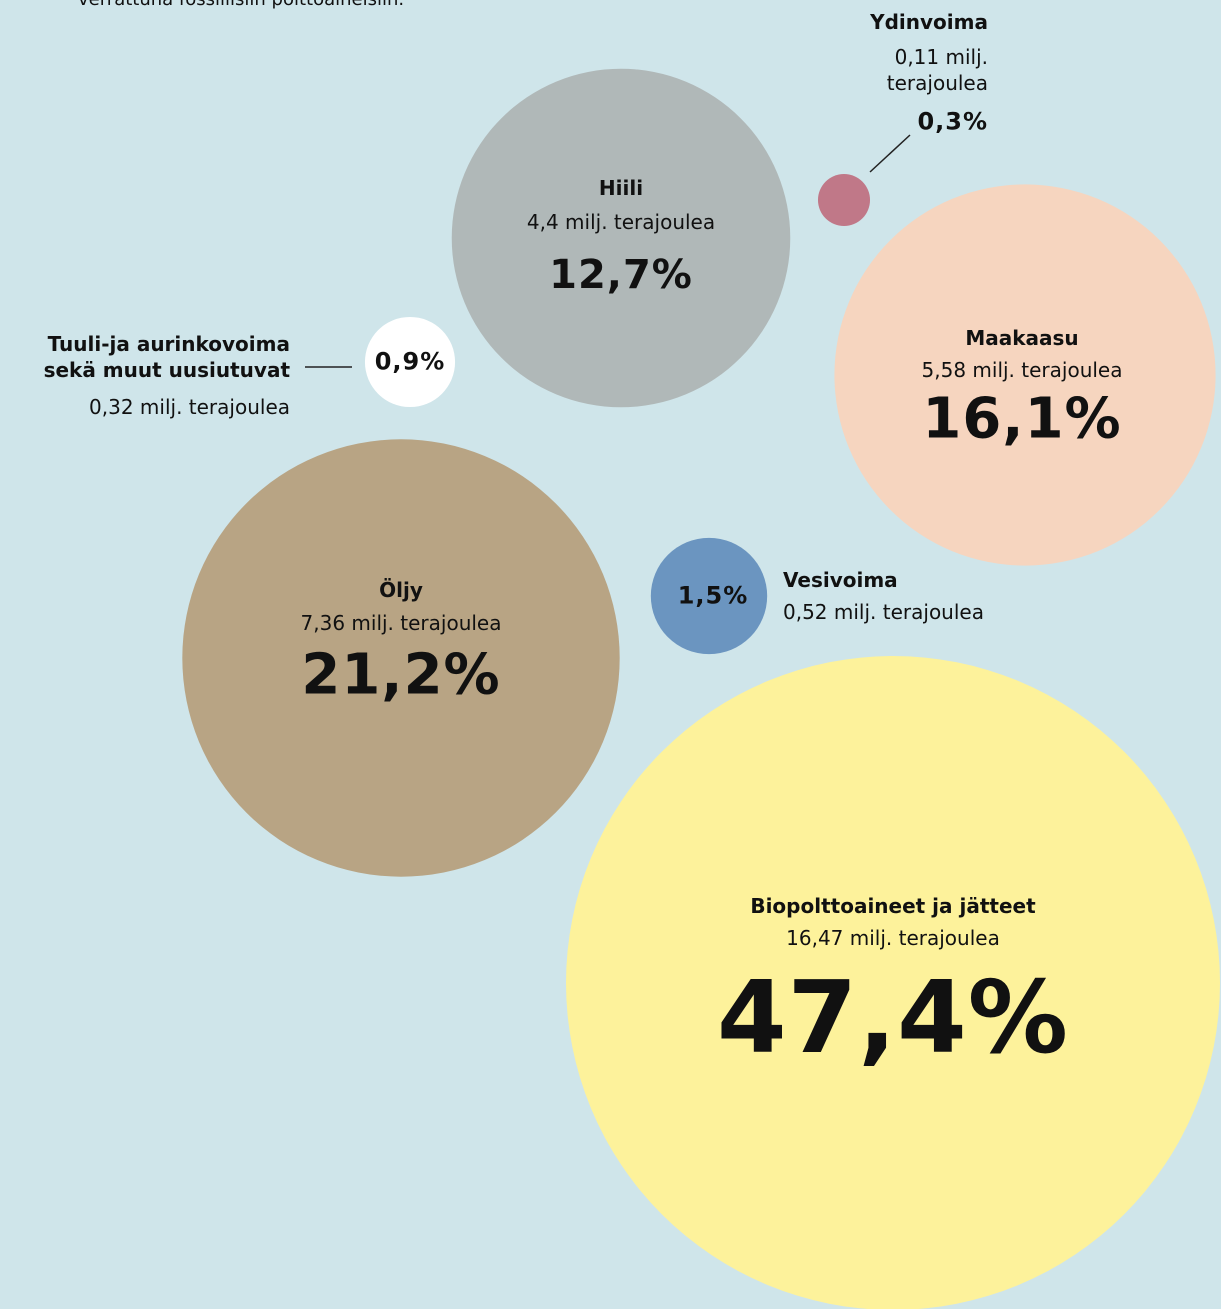 The height and width of the screenshot is (1309, 1221). Describe the element at coordinates (401, 590) in the screenshot. I see `category-label: Öljy` at that location.